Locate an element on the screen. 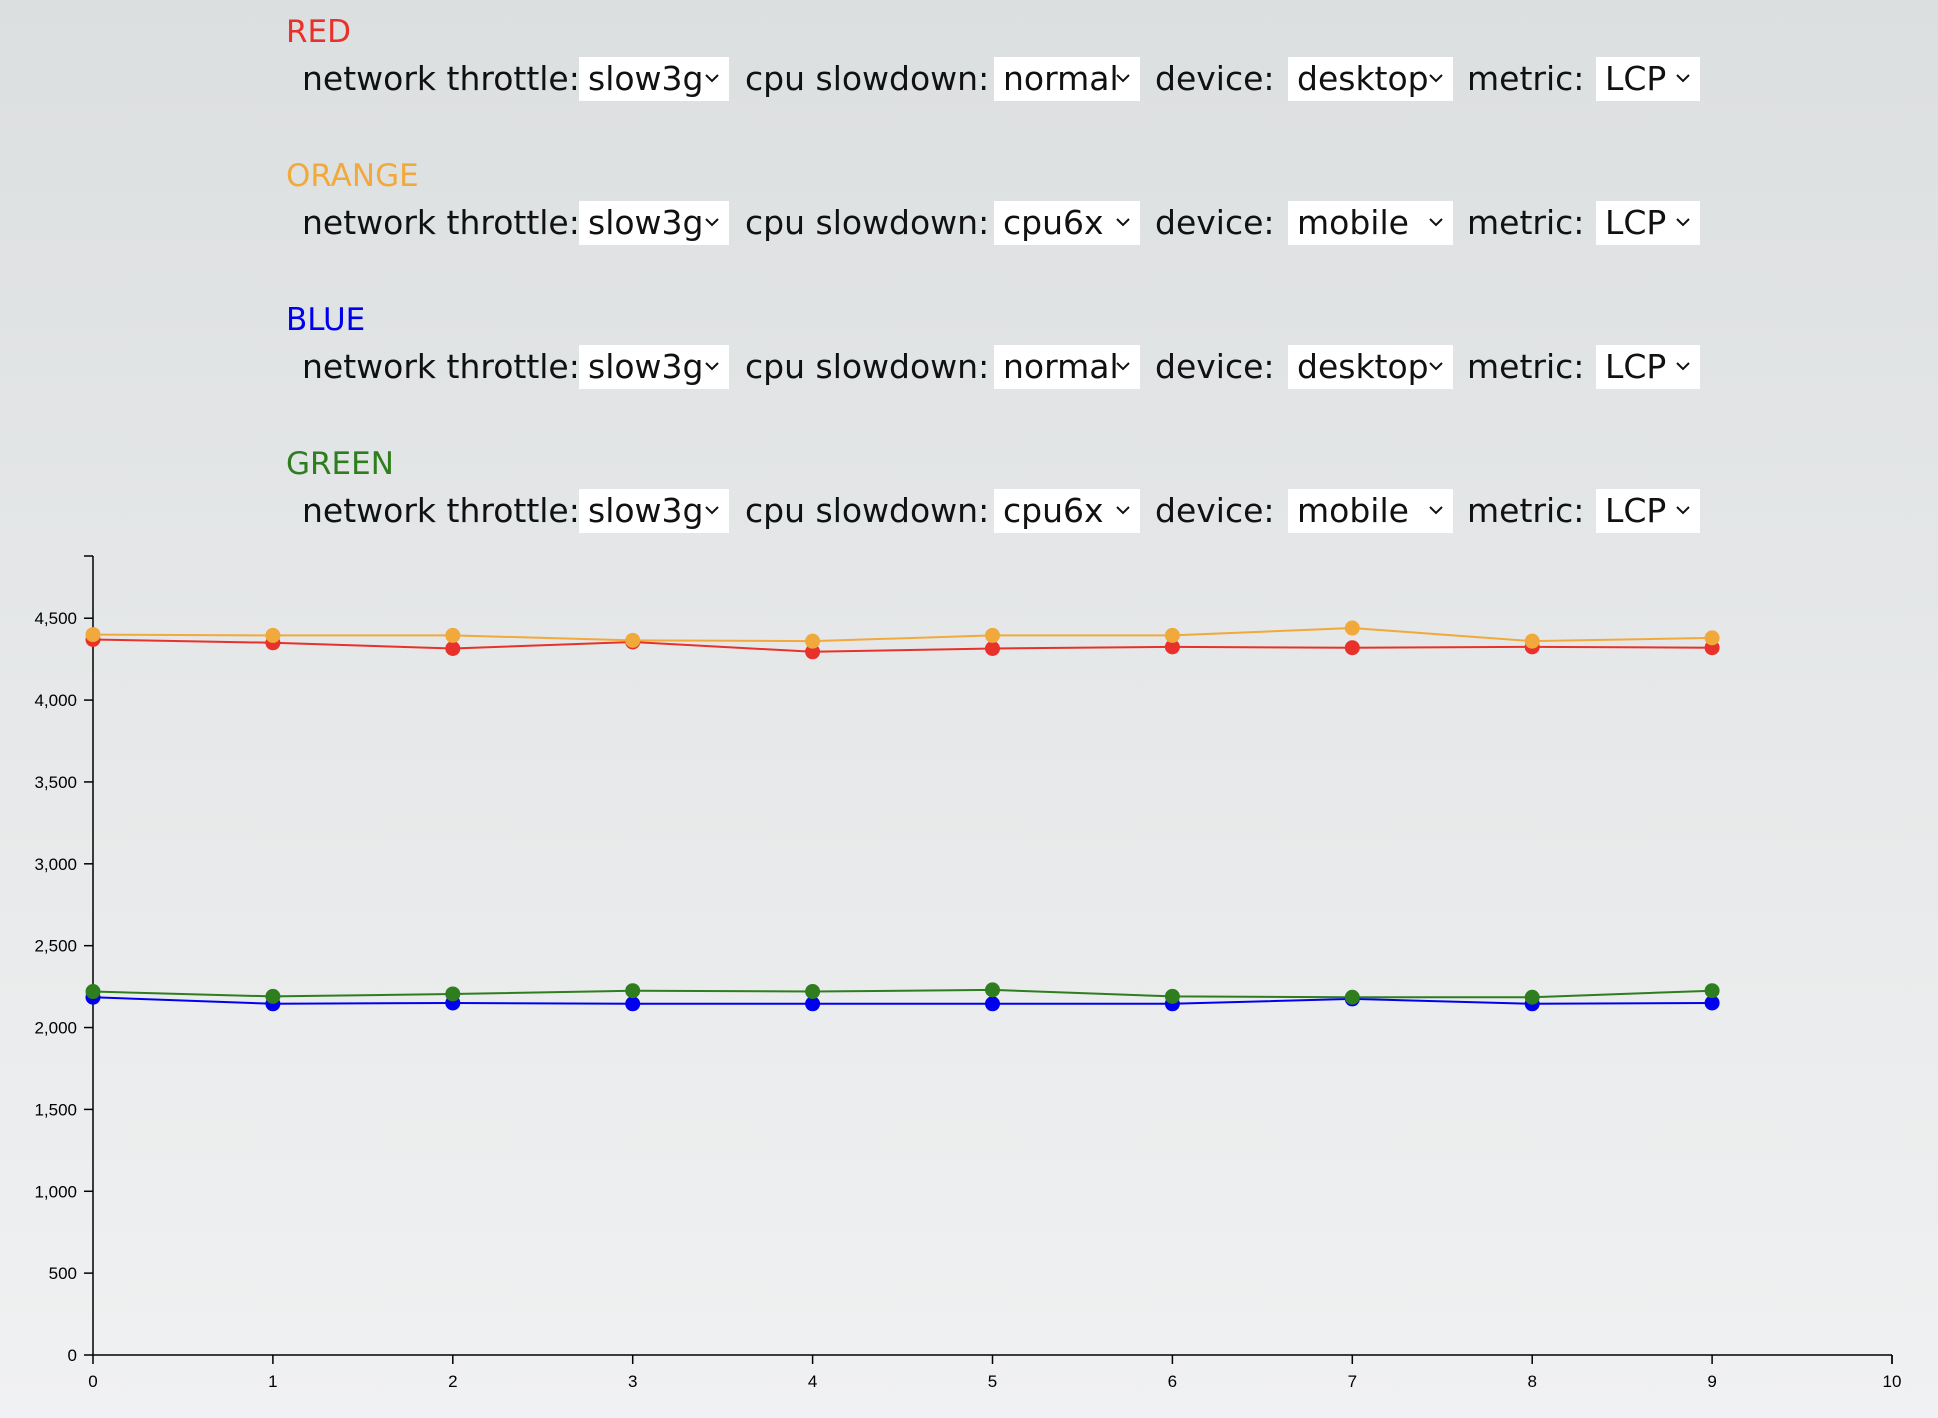 Image resolution: width=1938 pixels, height=1418 pixels. metric-select-blue: LCP is located at coordinates (1648, 367).